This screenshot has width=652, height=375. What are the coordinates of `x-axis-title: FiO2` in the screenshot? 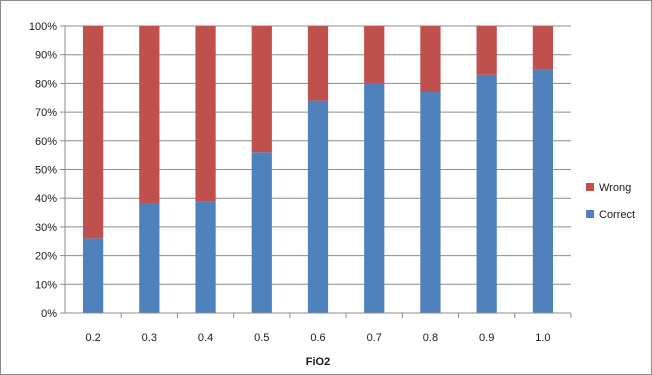 It's located at (318, 362).